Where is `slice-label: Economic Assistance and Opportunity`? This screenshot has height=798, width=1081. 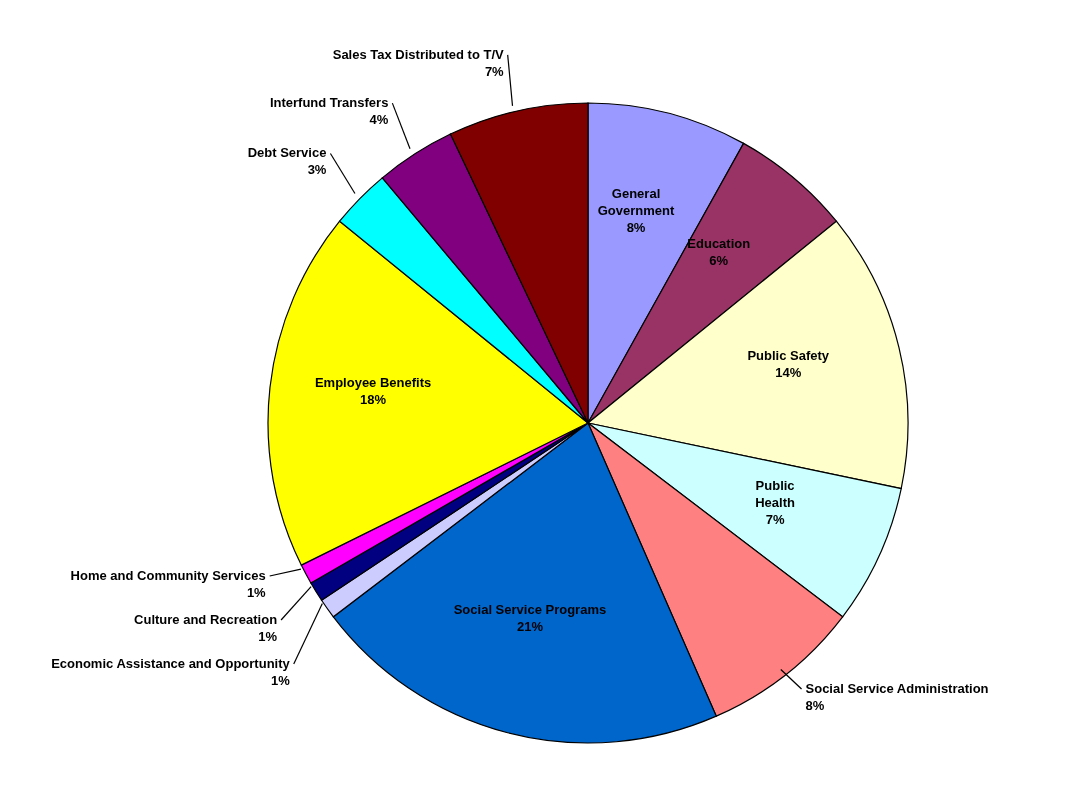 slice-label: Economic Assistance and Opportunity is located at coordinates (171, 664).